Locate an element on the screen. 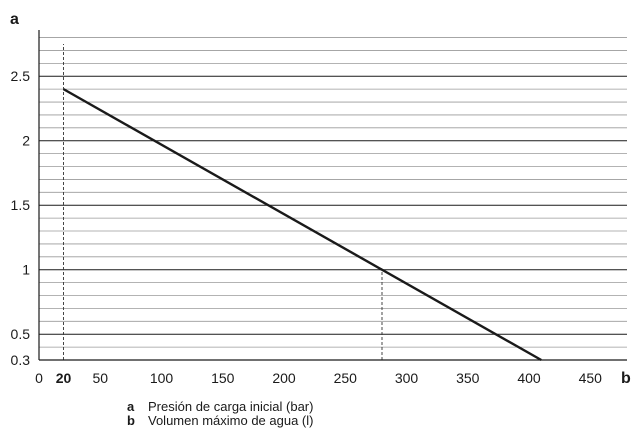  x-tick-label: 300 is located at coordinates (407, 378).